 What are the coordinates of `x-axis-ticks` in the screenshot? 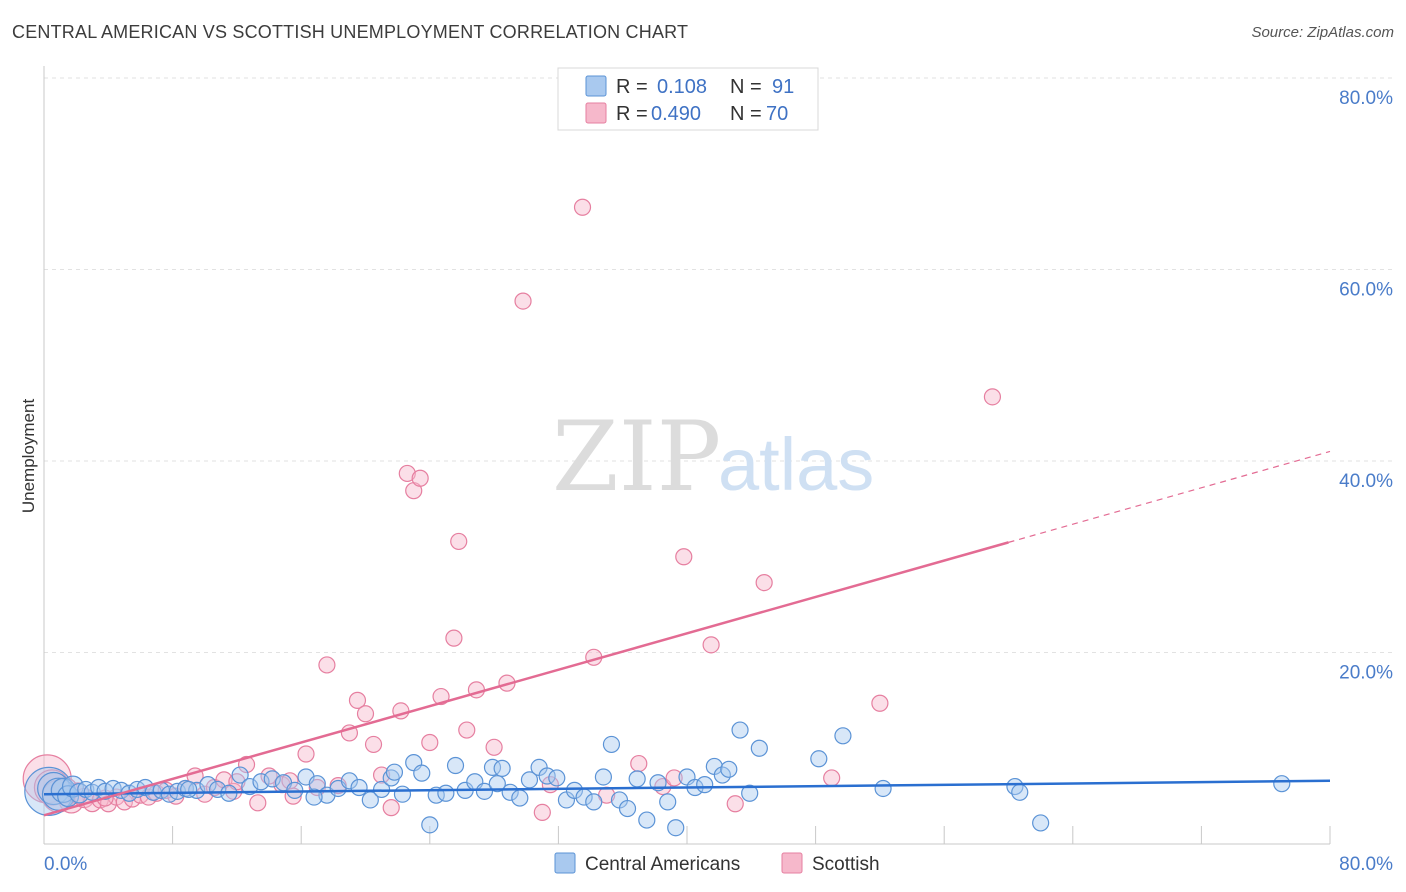 It's located at (751, 835).